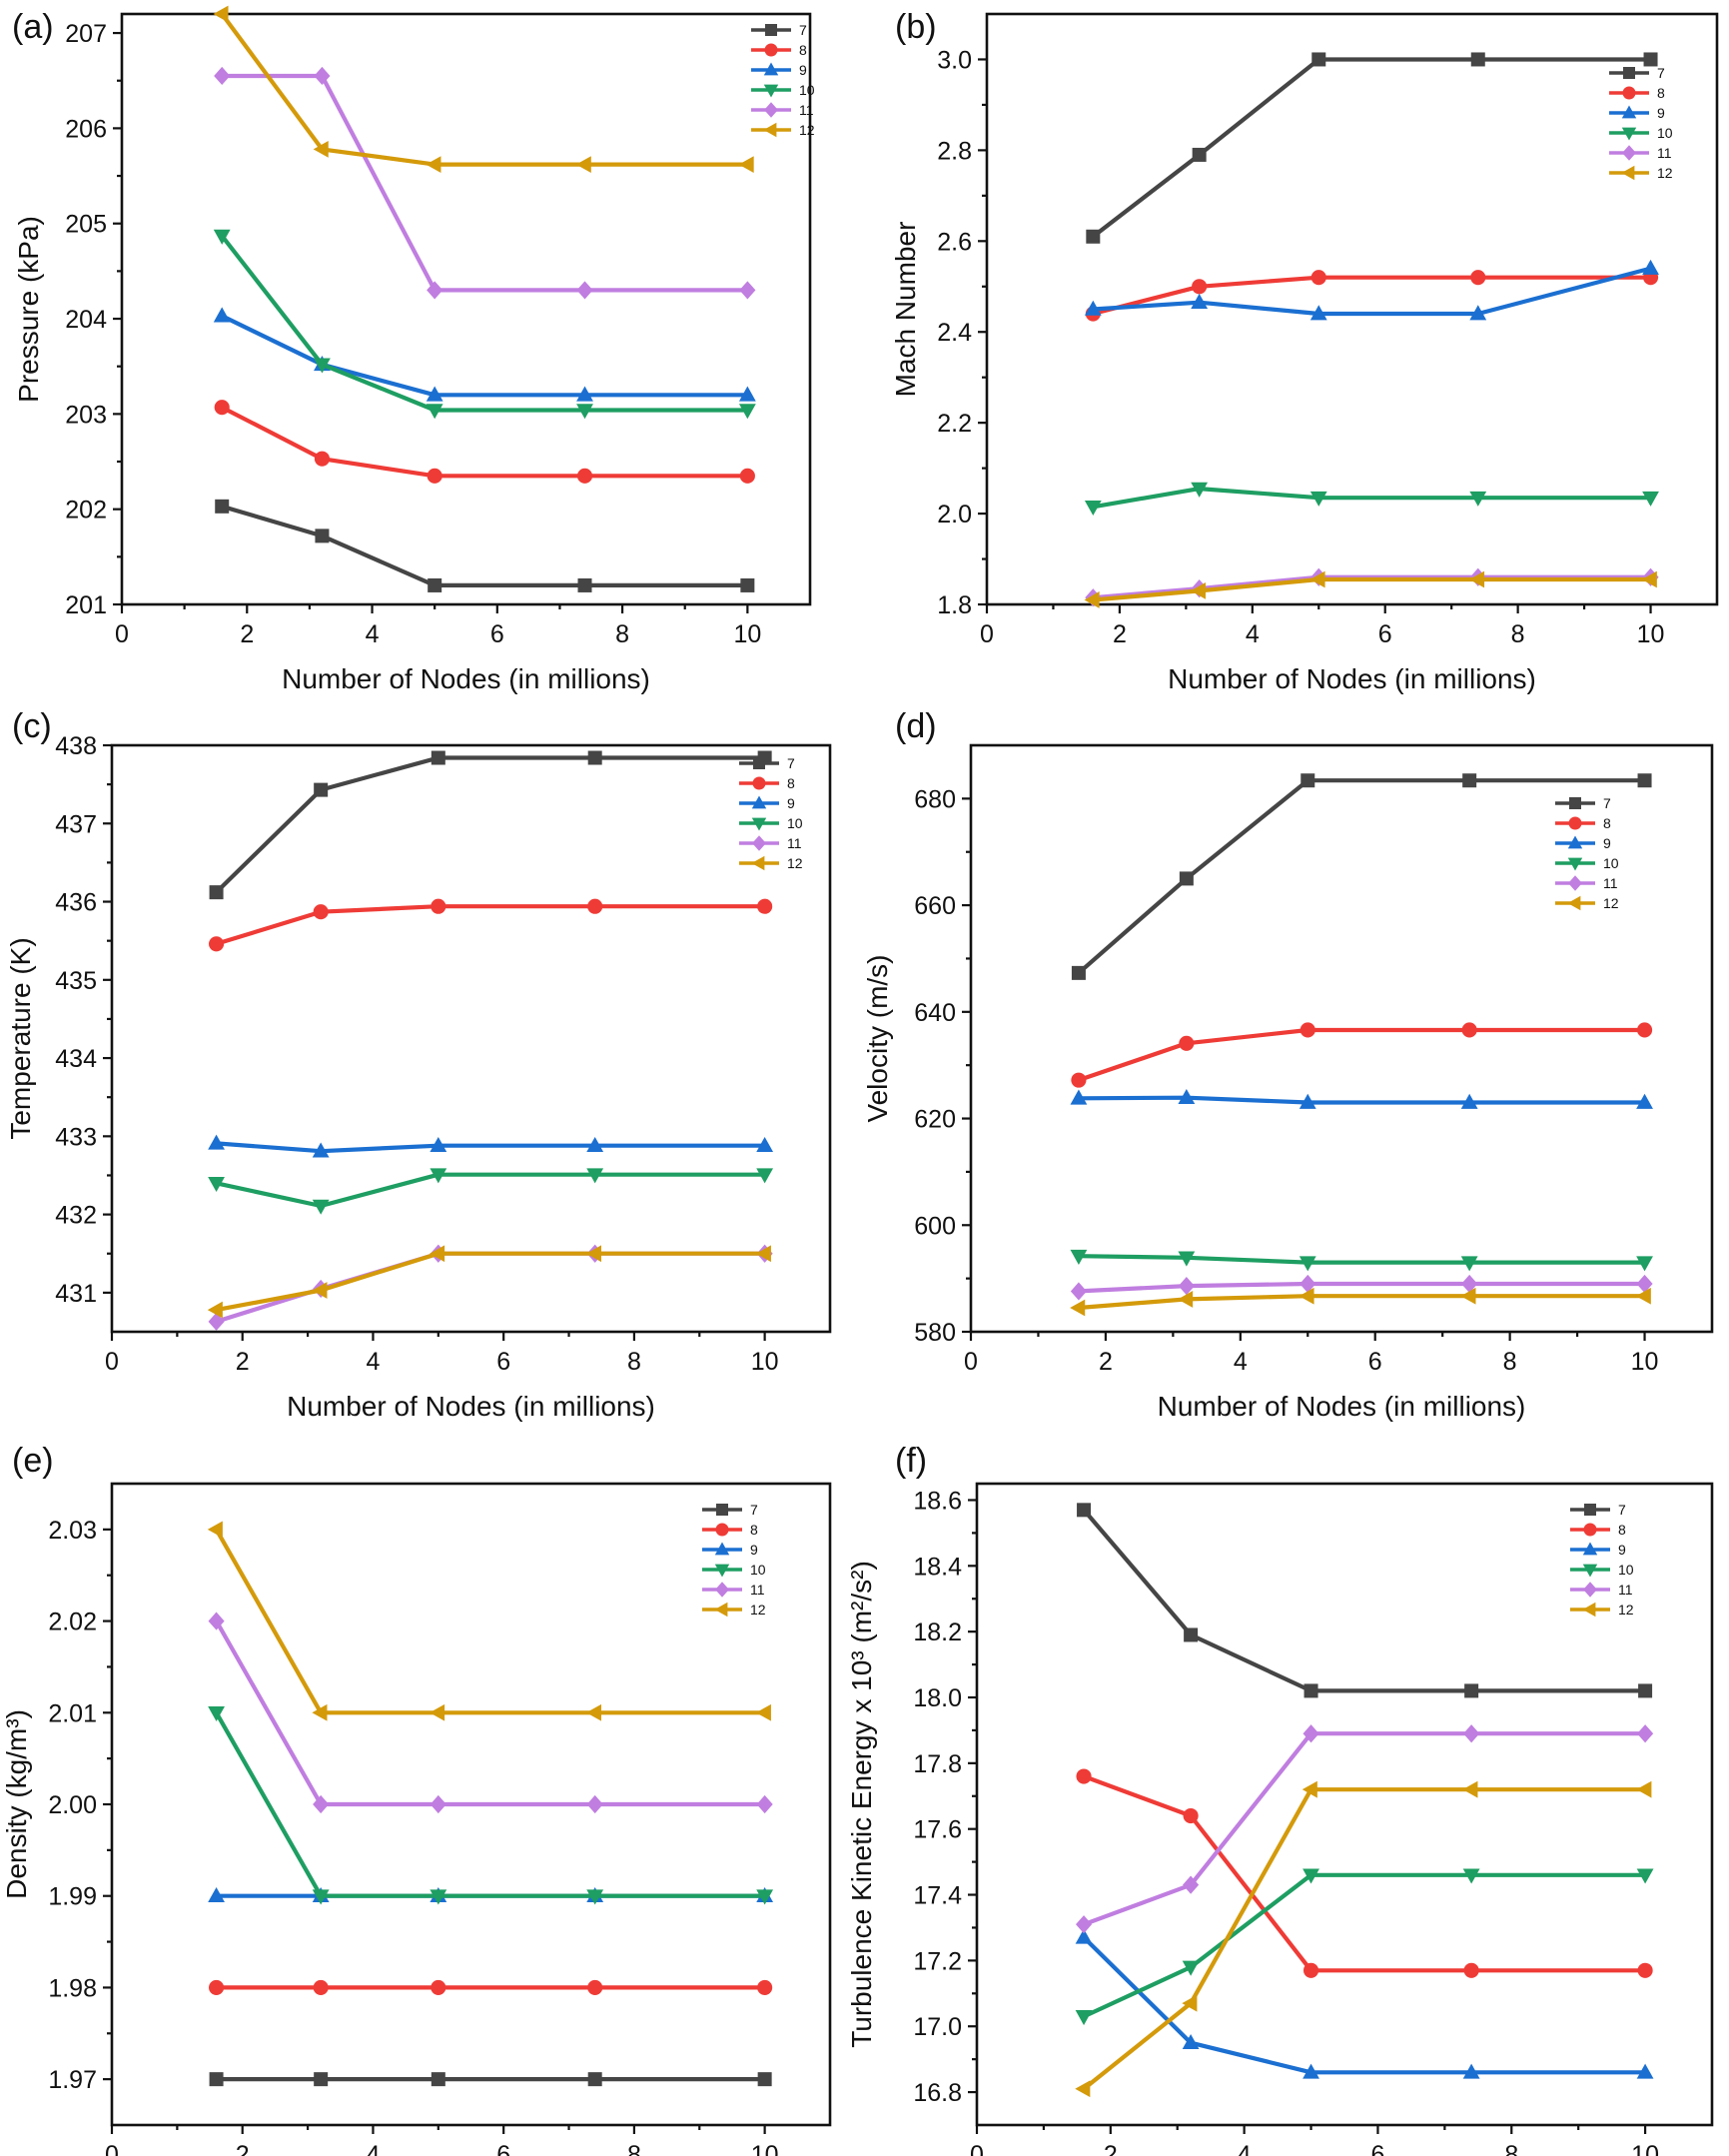  What do you see at coordinates (86, 225) in the screenshot?
I see `y-tick-label: 205` at bounding box center [86, 225].